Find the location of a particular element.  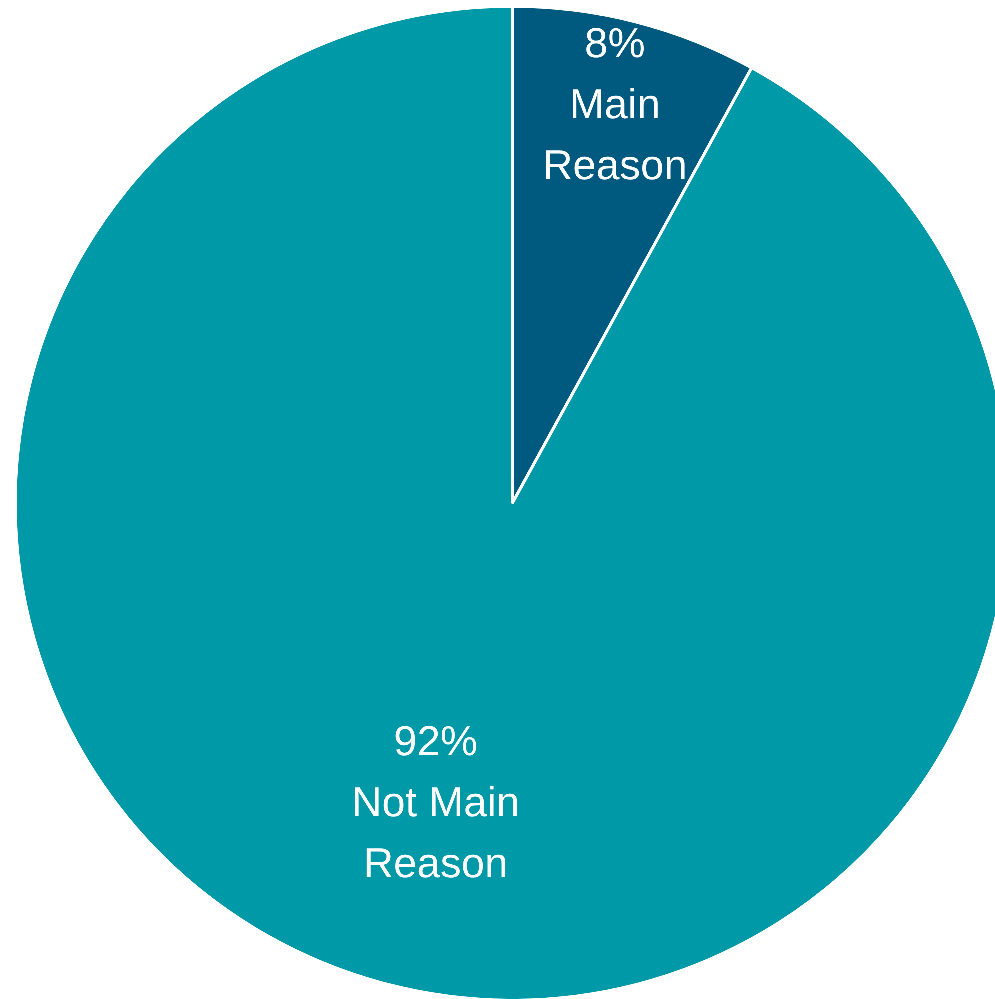

data-label: 8% is located at coordinates (615, 42).